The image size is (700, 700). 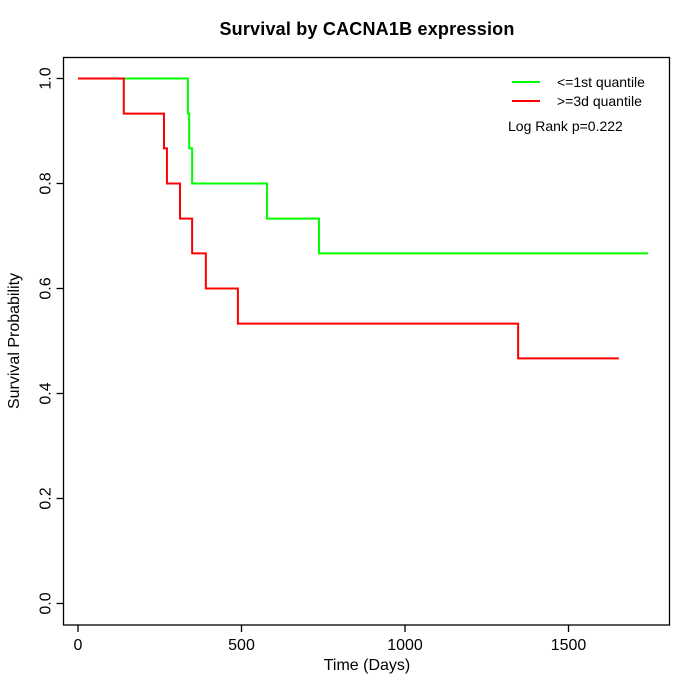 What do you see at coordinates (78, 645) in the screenshot?
I see `x-tick-label: 0` at bounding box center [78, 645].